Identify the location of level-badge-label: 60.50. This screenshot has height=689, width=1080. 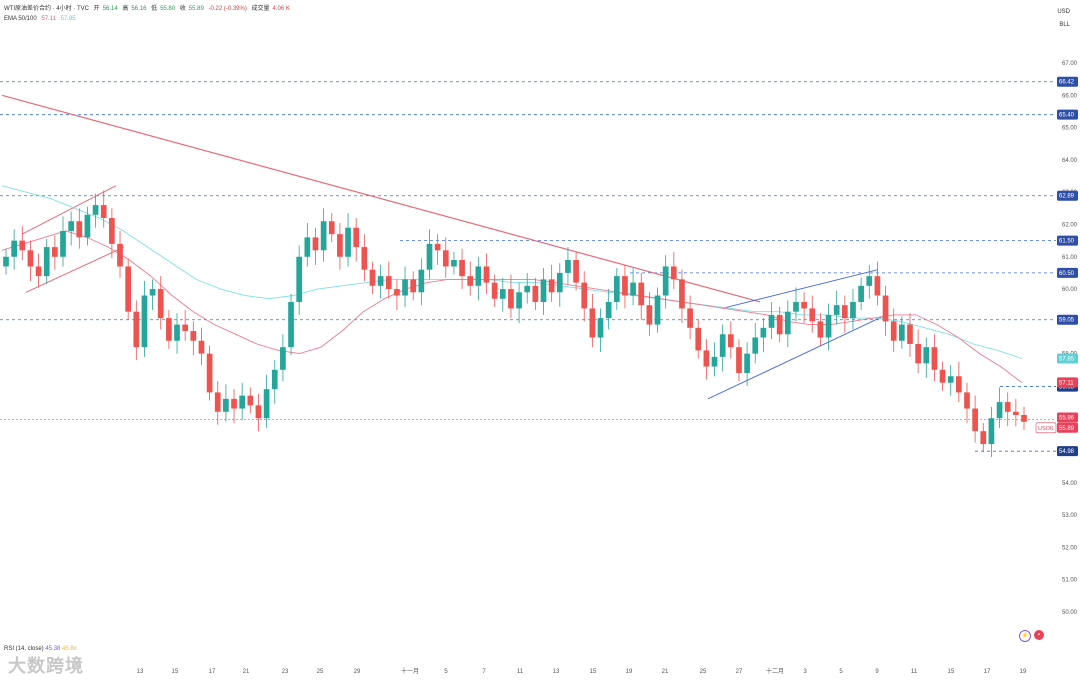
(1067, 274).